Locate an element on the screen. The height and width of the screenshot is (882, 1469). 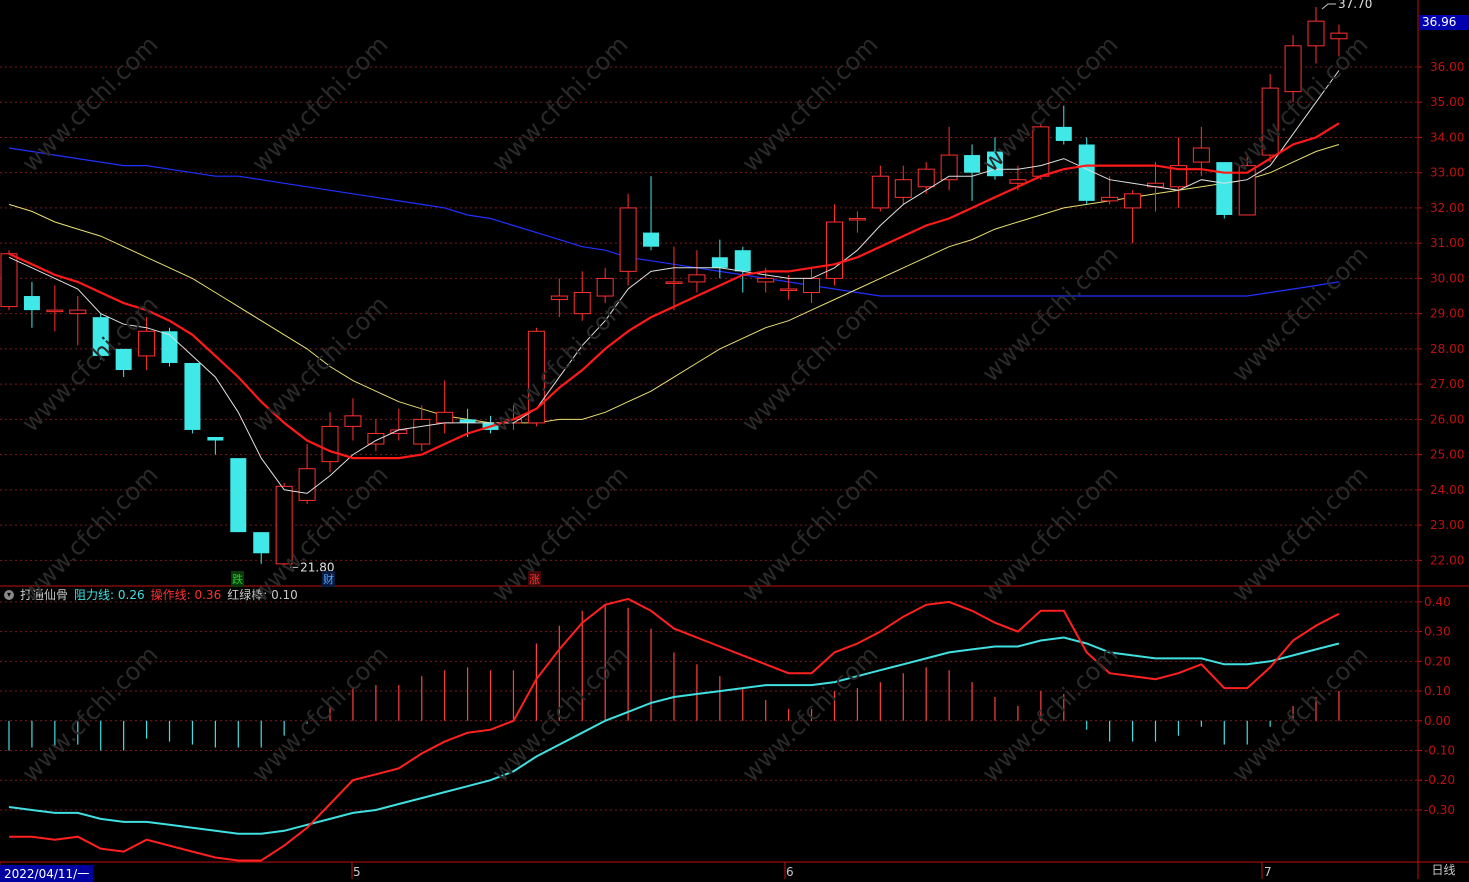
indicator-tick-label: -0.20 is located at coordinates (1439, 780).